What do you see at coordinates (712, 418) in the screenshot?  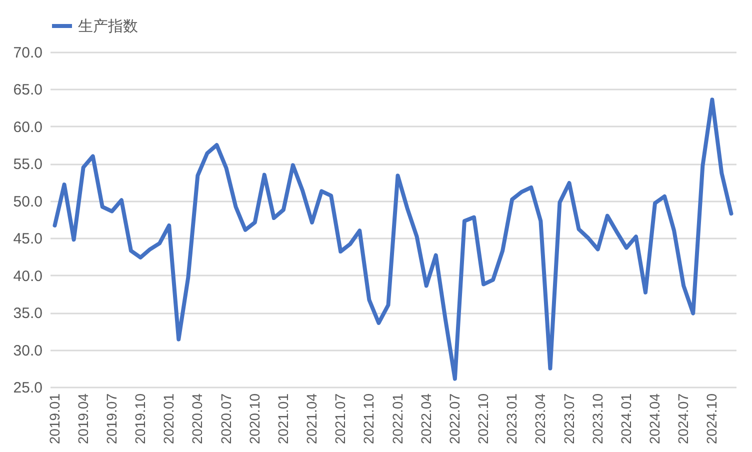 I see `x-tick-label: 2024.10` at bounding box center [712, 418].